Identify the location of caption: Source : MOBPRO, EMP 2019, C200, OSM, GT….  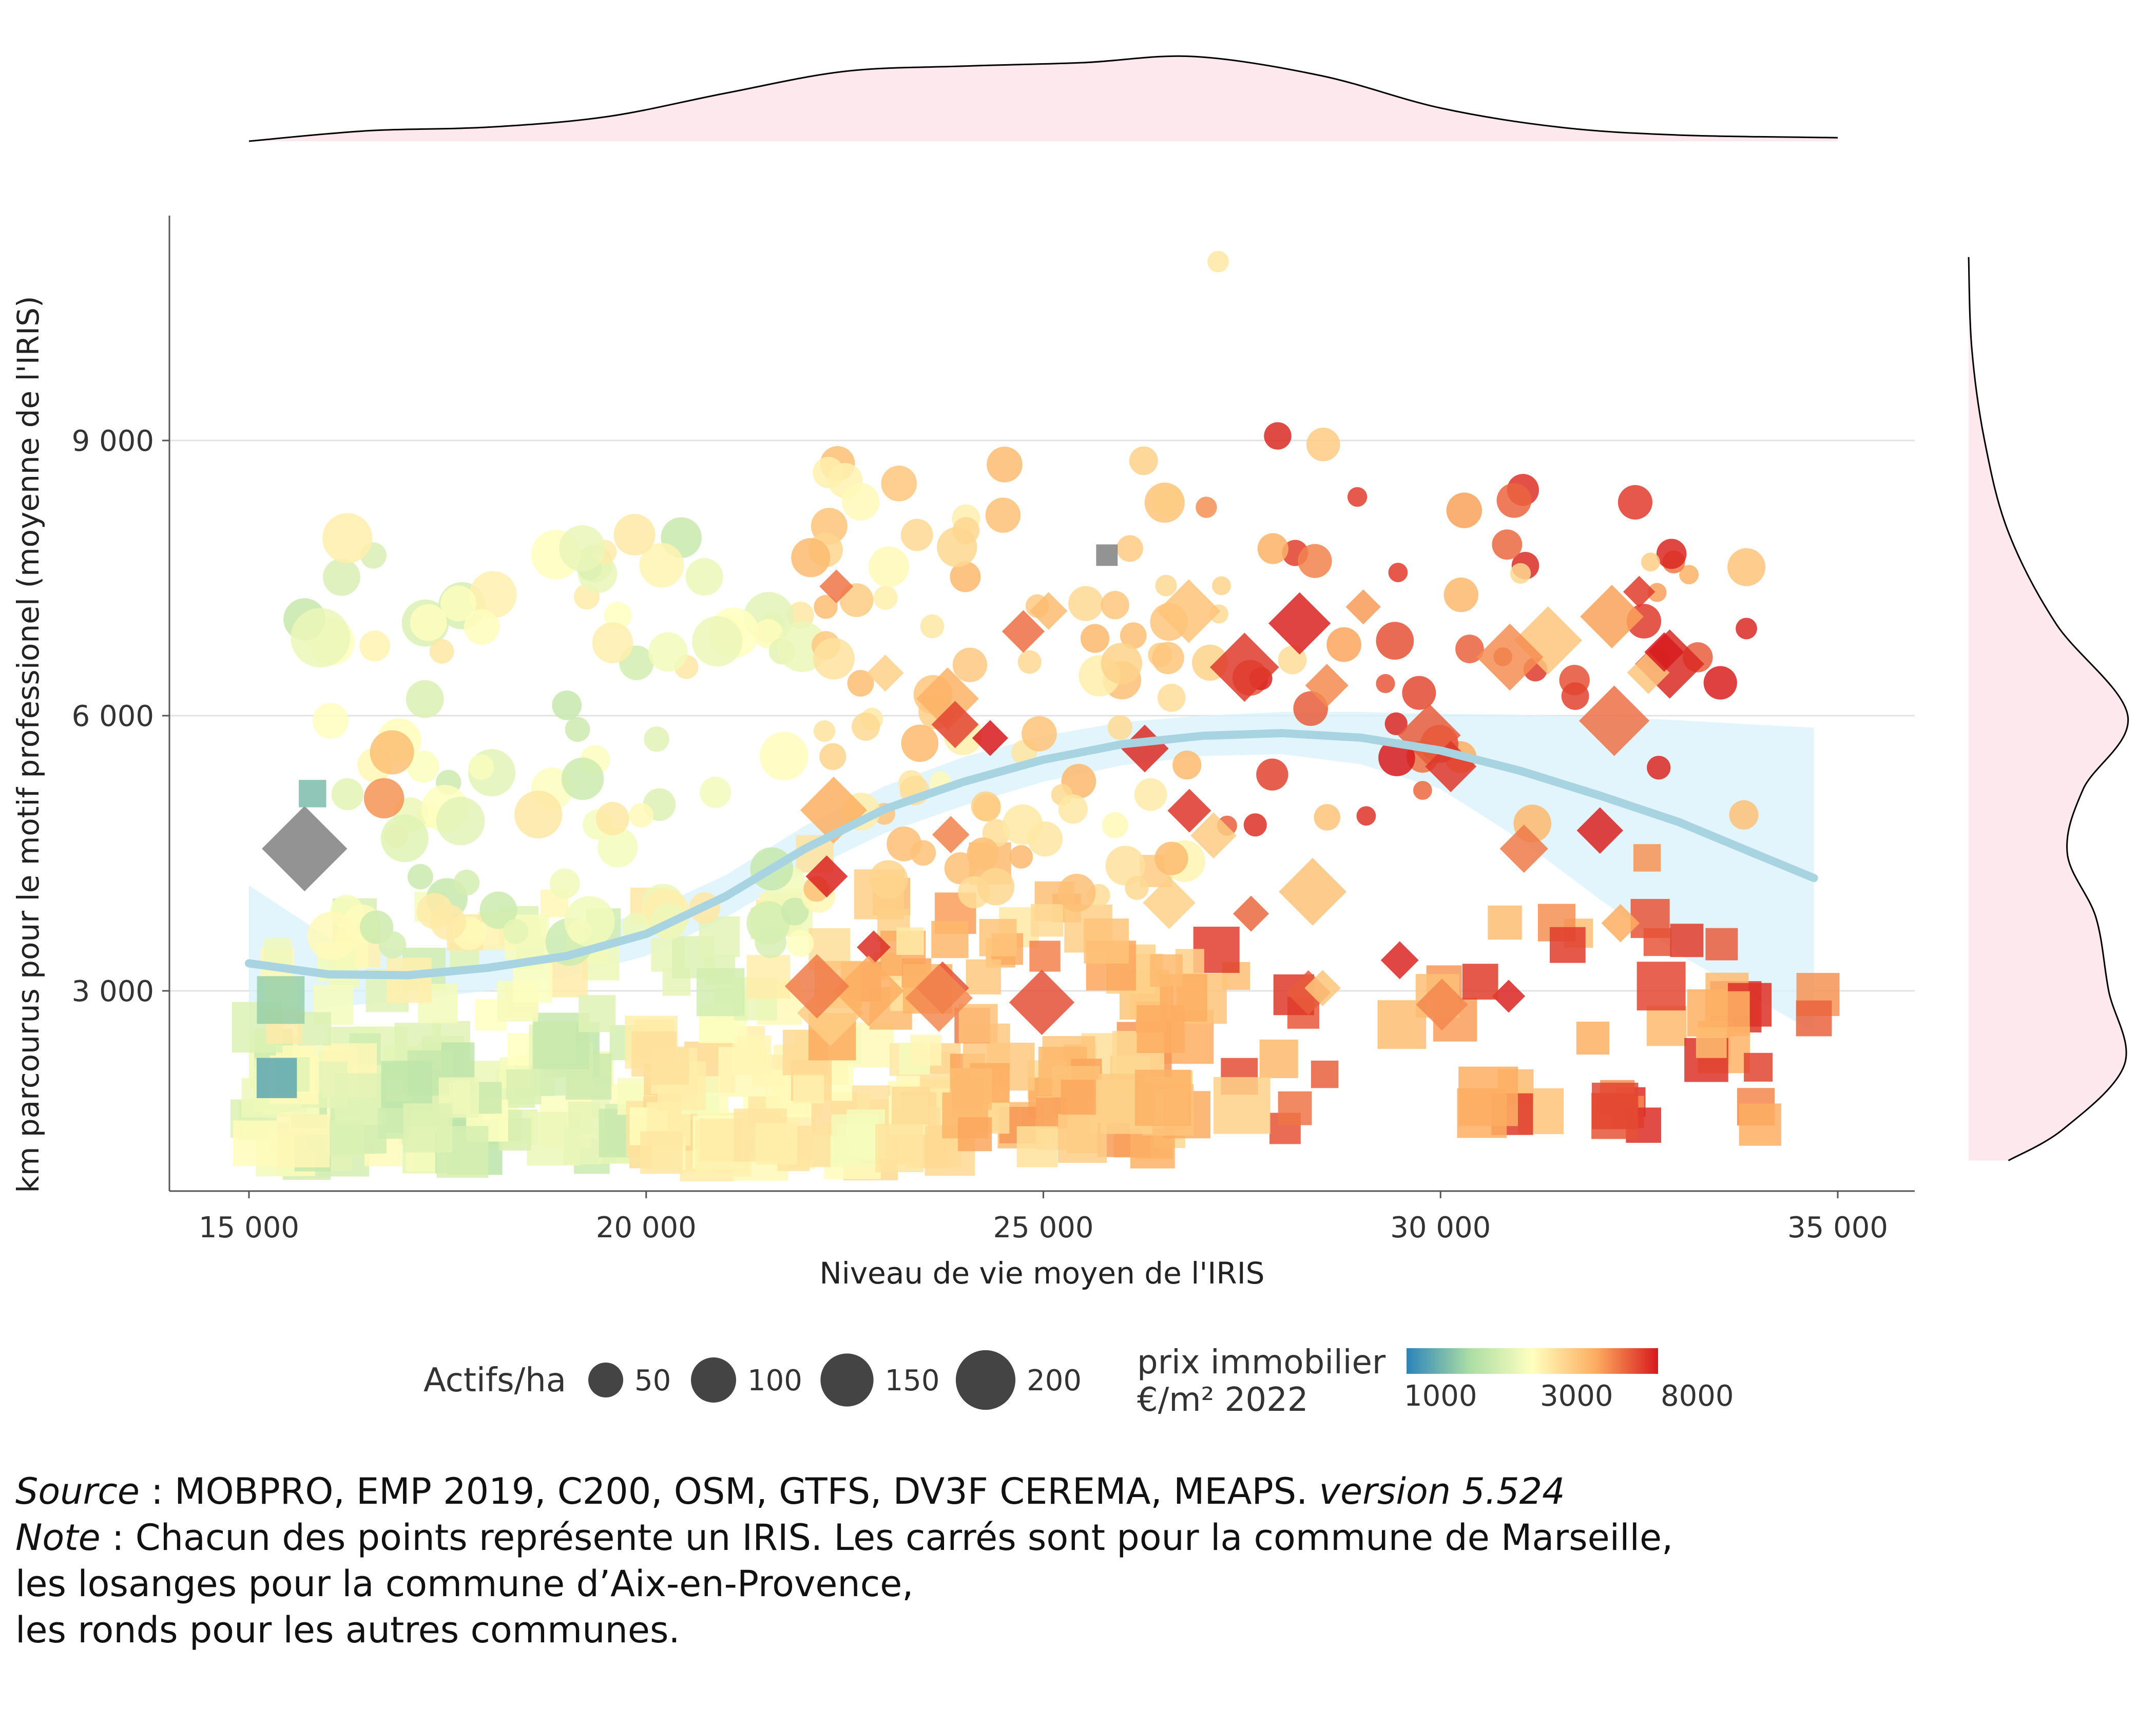
(1067, 1560).